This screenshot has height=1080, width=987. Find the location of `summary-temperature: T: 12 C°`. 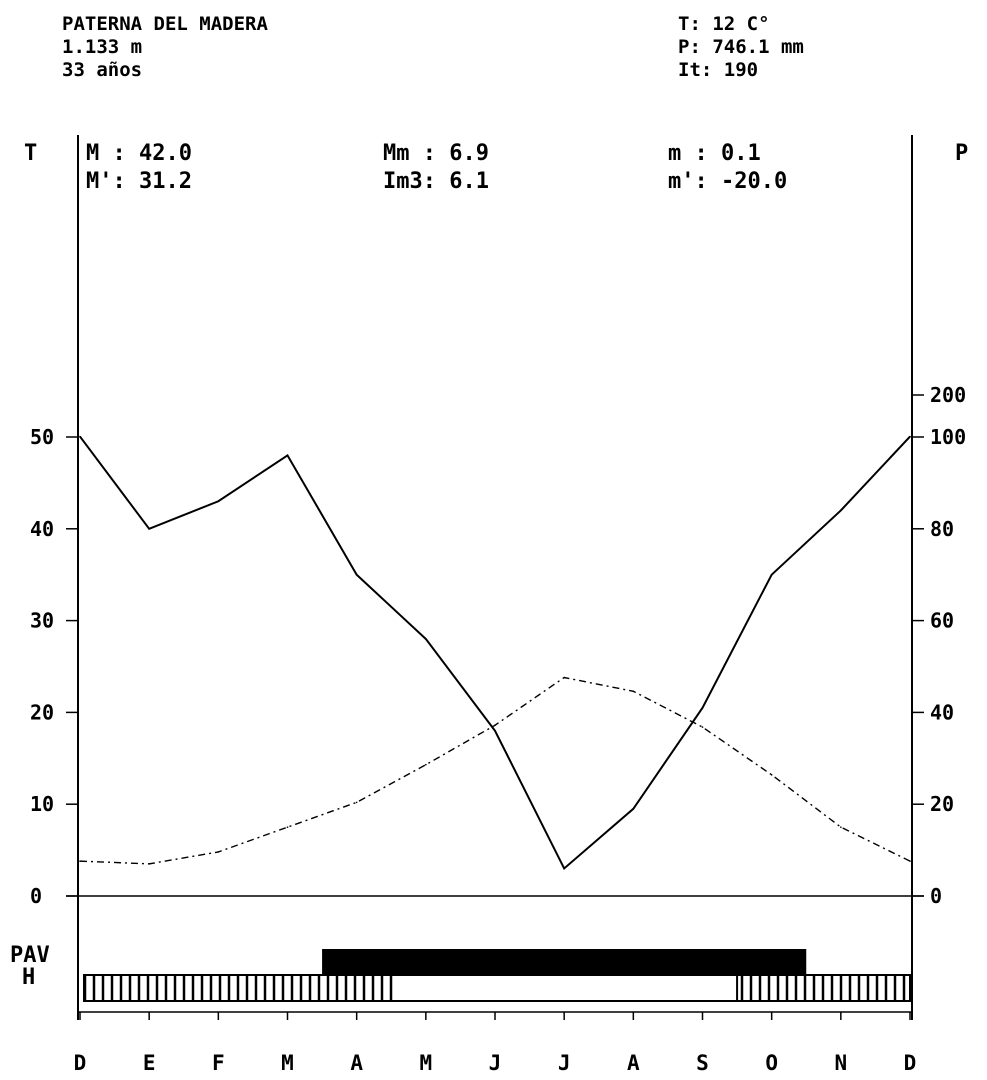

summary-temperature: T: 12 C° is located at coordinates (724, 24).